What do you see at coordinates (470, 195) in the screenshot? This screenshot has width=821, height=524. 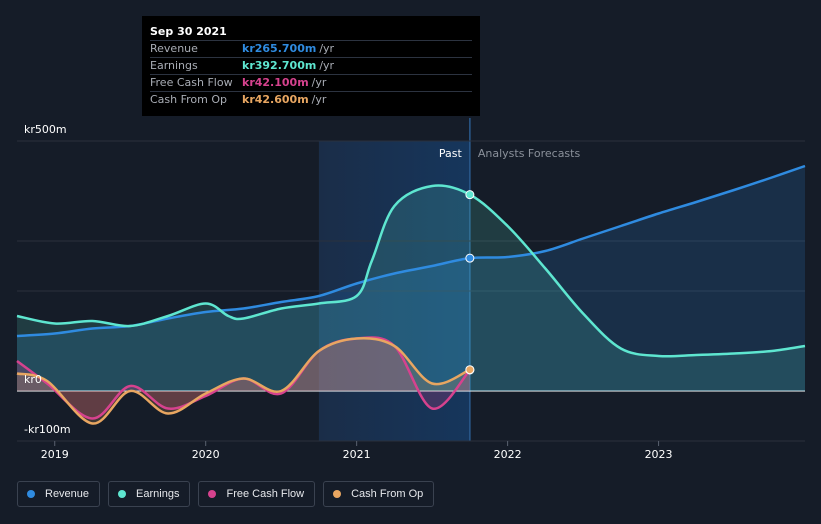 I see `data-point-earnings` at bounding box center [470, 195].